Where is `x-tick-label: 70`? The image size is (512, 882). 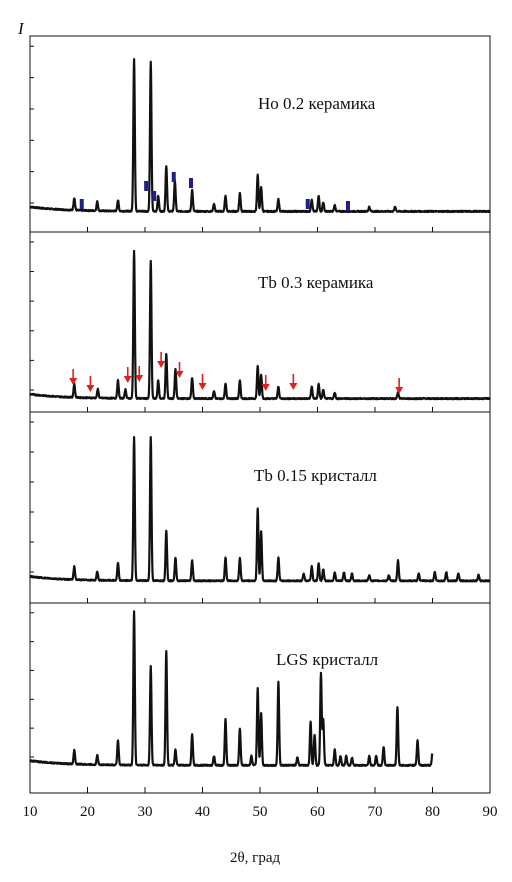
x-tick-label: 70 is located at coordinates (375, 812).